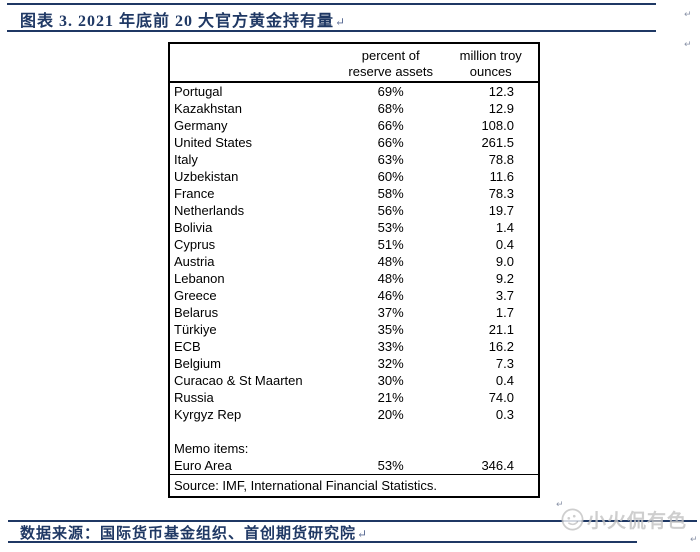 This screenshot has width=700, height=552. What do you see at coordinates (206, 176) in the screenshot?
I see `country-cell: Uzbekistan` at bounding box center [206, 176].